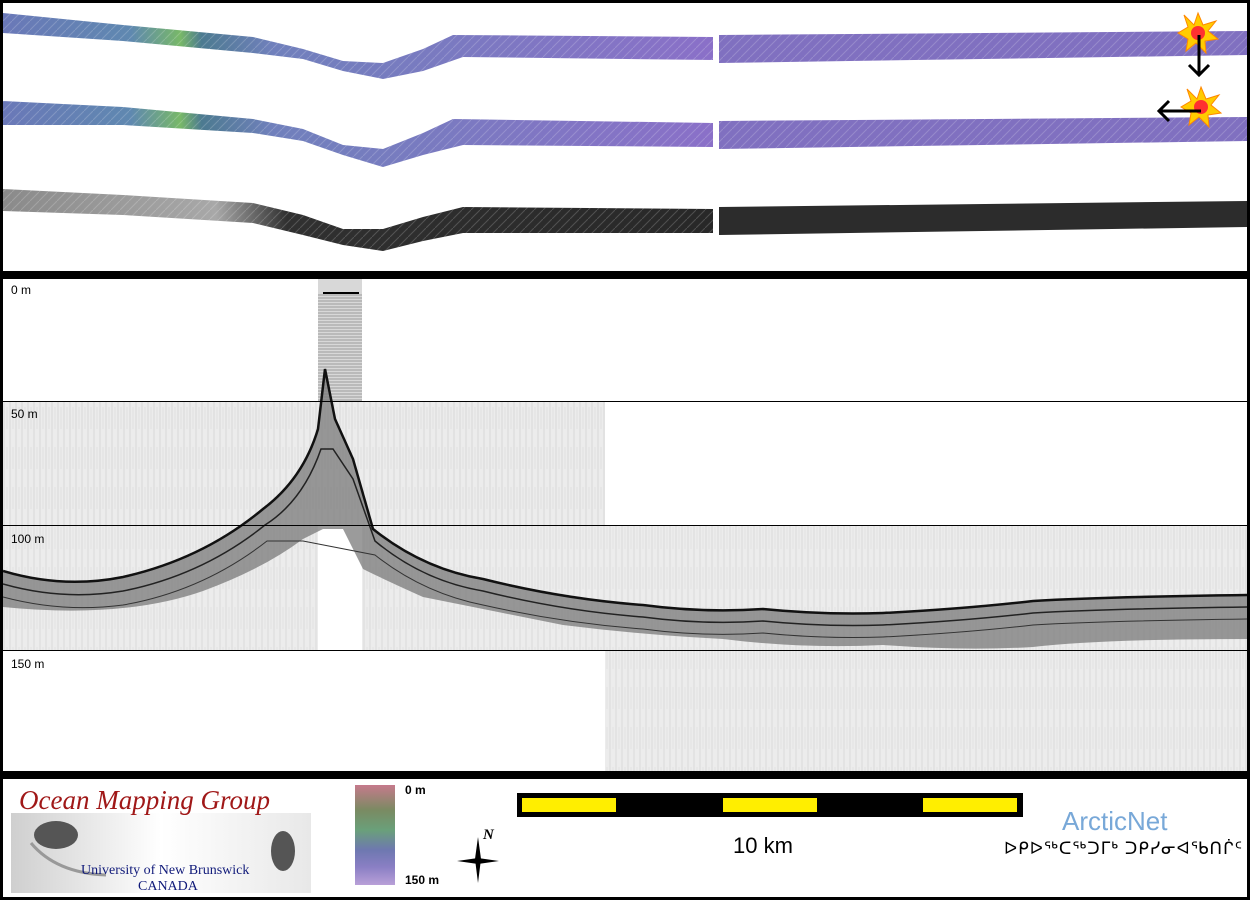 The height and width of the screenshot is (900, 1250). What do you see at coordinates (24, 414) in the screenshot?
I see `depth-label-50: 50 m` at bounding box center [24, 414].